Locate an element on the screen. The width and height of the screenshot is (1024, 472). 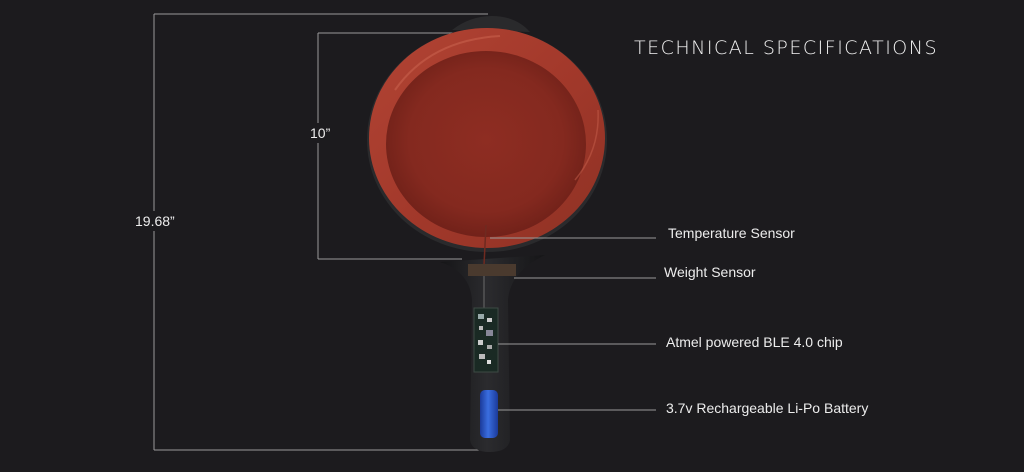
ble-chip-board is located at coordinates (486, 340).